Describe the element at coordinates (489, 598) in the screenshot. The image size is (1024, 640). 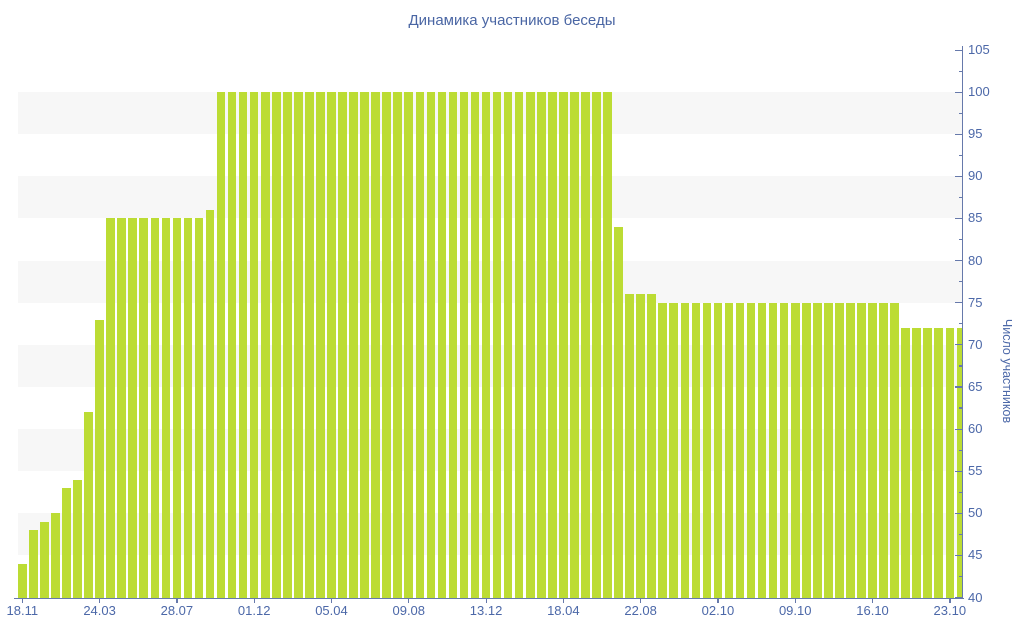
I see `x-axis-line` at that location.